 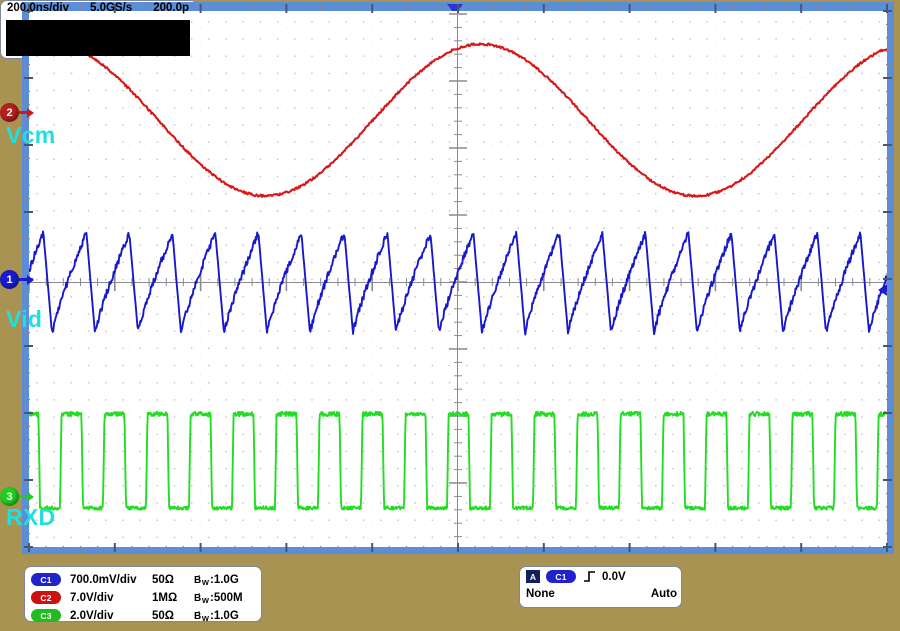 I want to click on channel-bandwidth-c2: B ' W:500M, so click(x=218, y=598).